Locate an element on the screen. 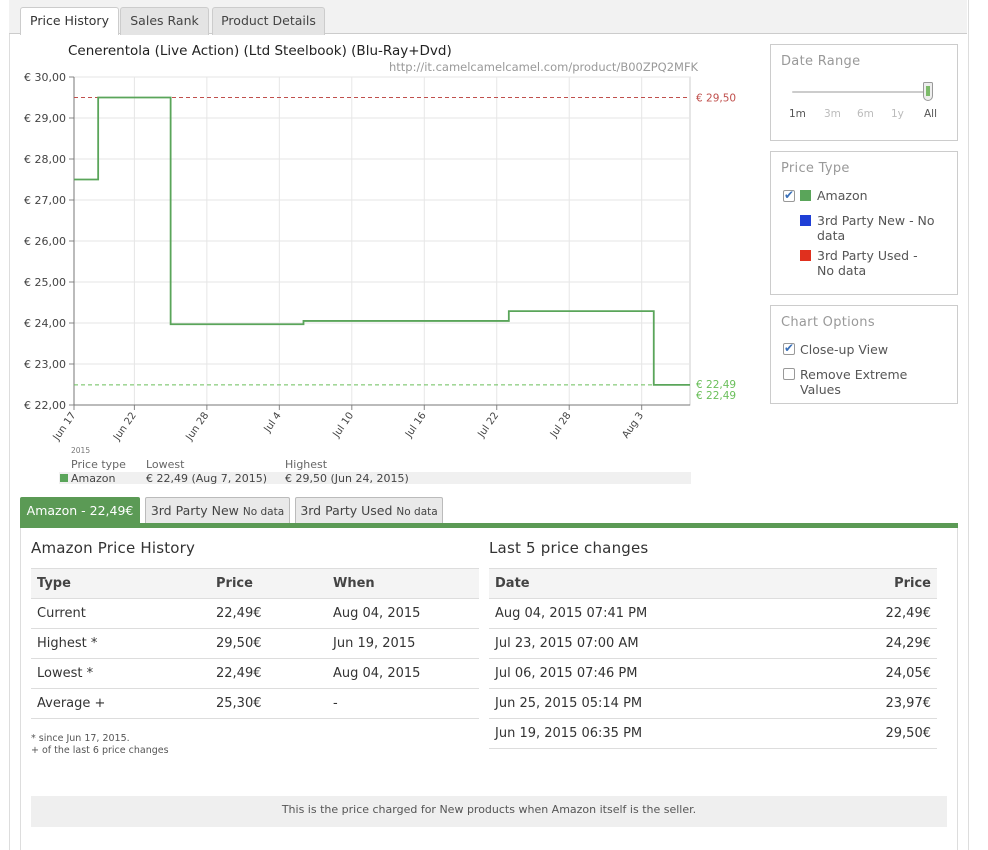 Image resolution: width=988 pixels, height=850 pixels. change-price: 24,29€ is located at coordinates (878, 643).